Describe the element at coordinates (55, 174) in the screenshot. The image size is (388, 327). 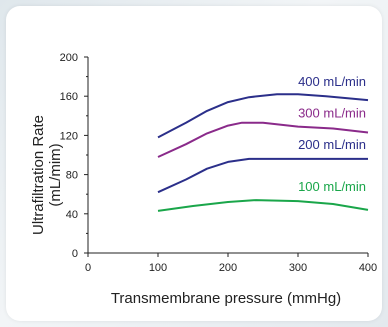
I see `y-axis-unit: (mL/mim)` at that location.